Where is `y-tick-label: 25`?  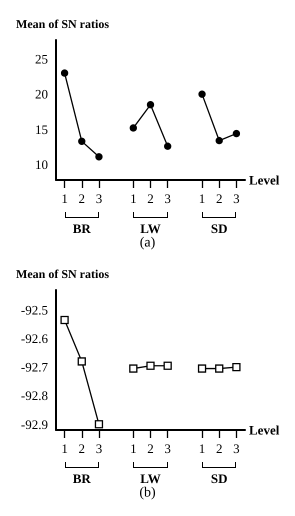 y-tick-label: 25 is located at coordinates (41, 58).